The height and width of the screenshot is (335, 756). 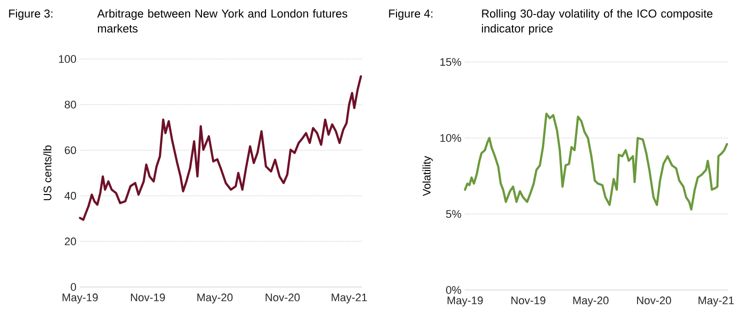 I want to click on caption: Figure 4:, so click(x=410, y=14).